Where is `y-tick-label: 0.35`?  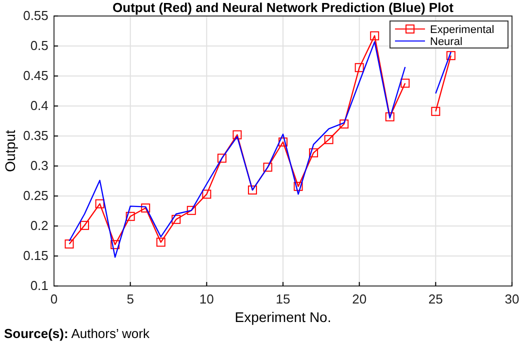
y-tick-label: 0.35 is located at coordinates (35, 136).